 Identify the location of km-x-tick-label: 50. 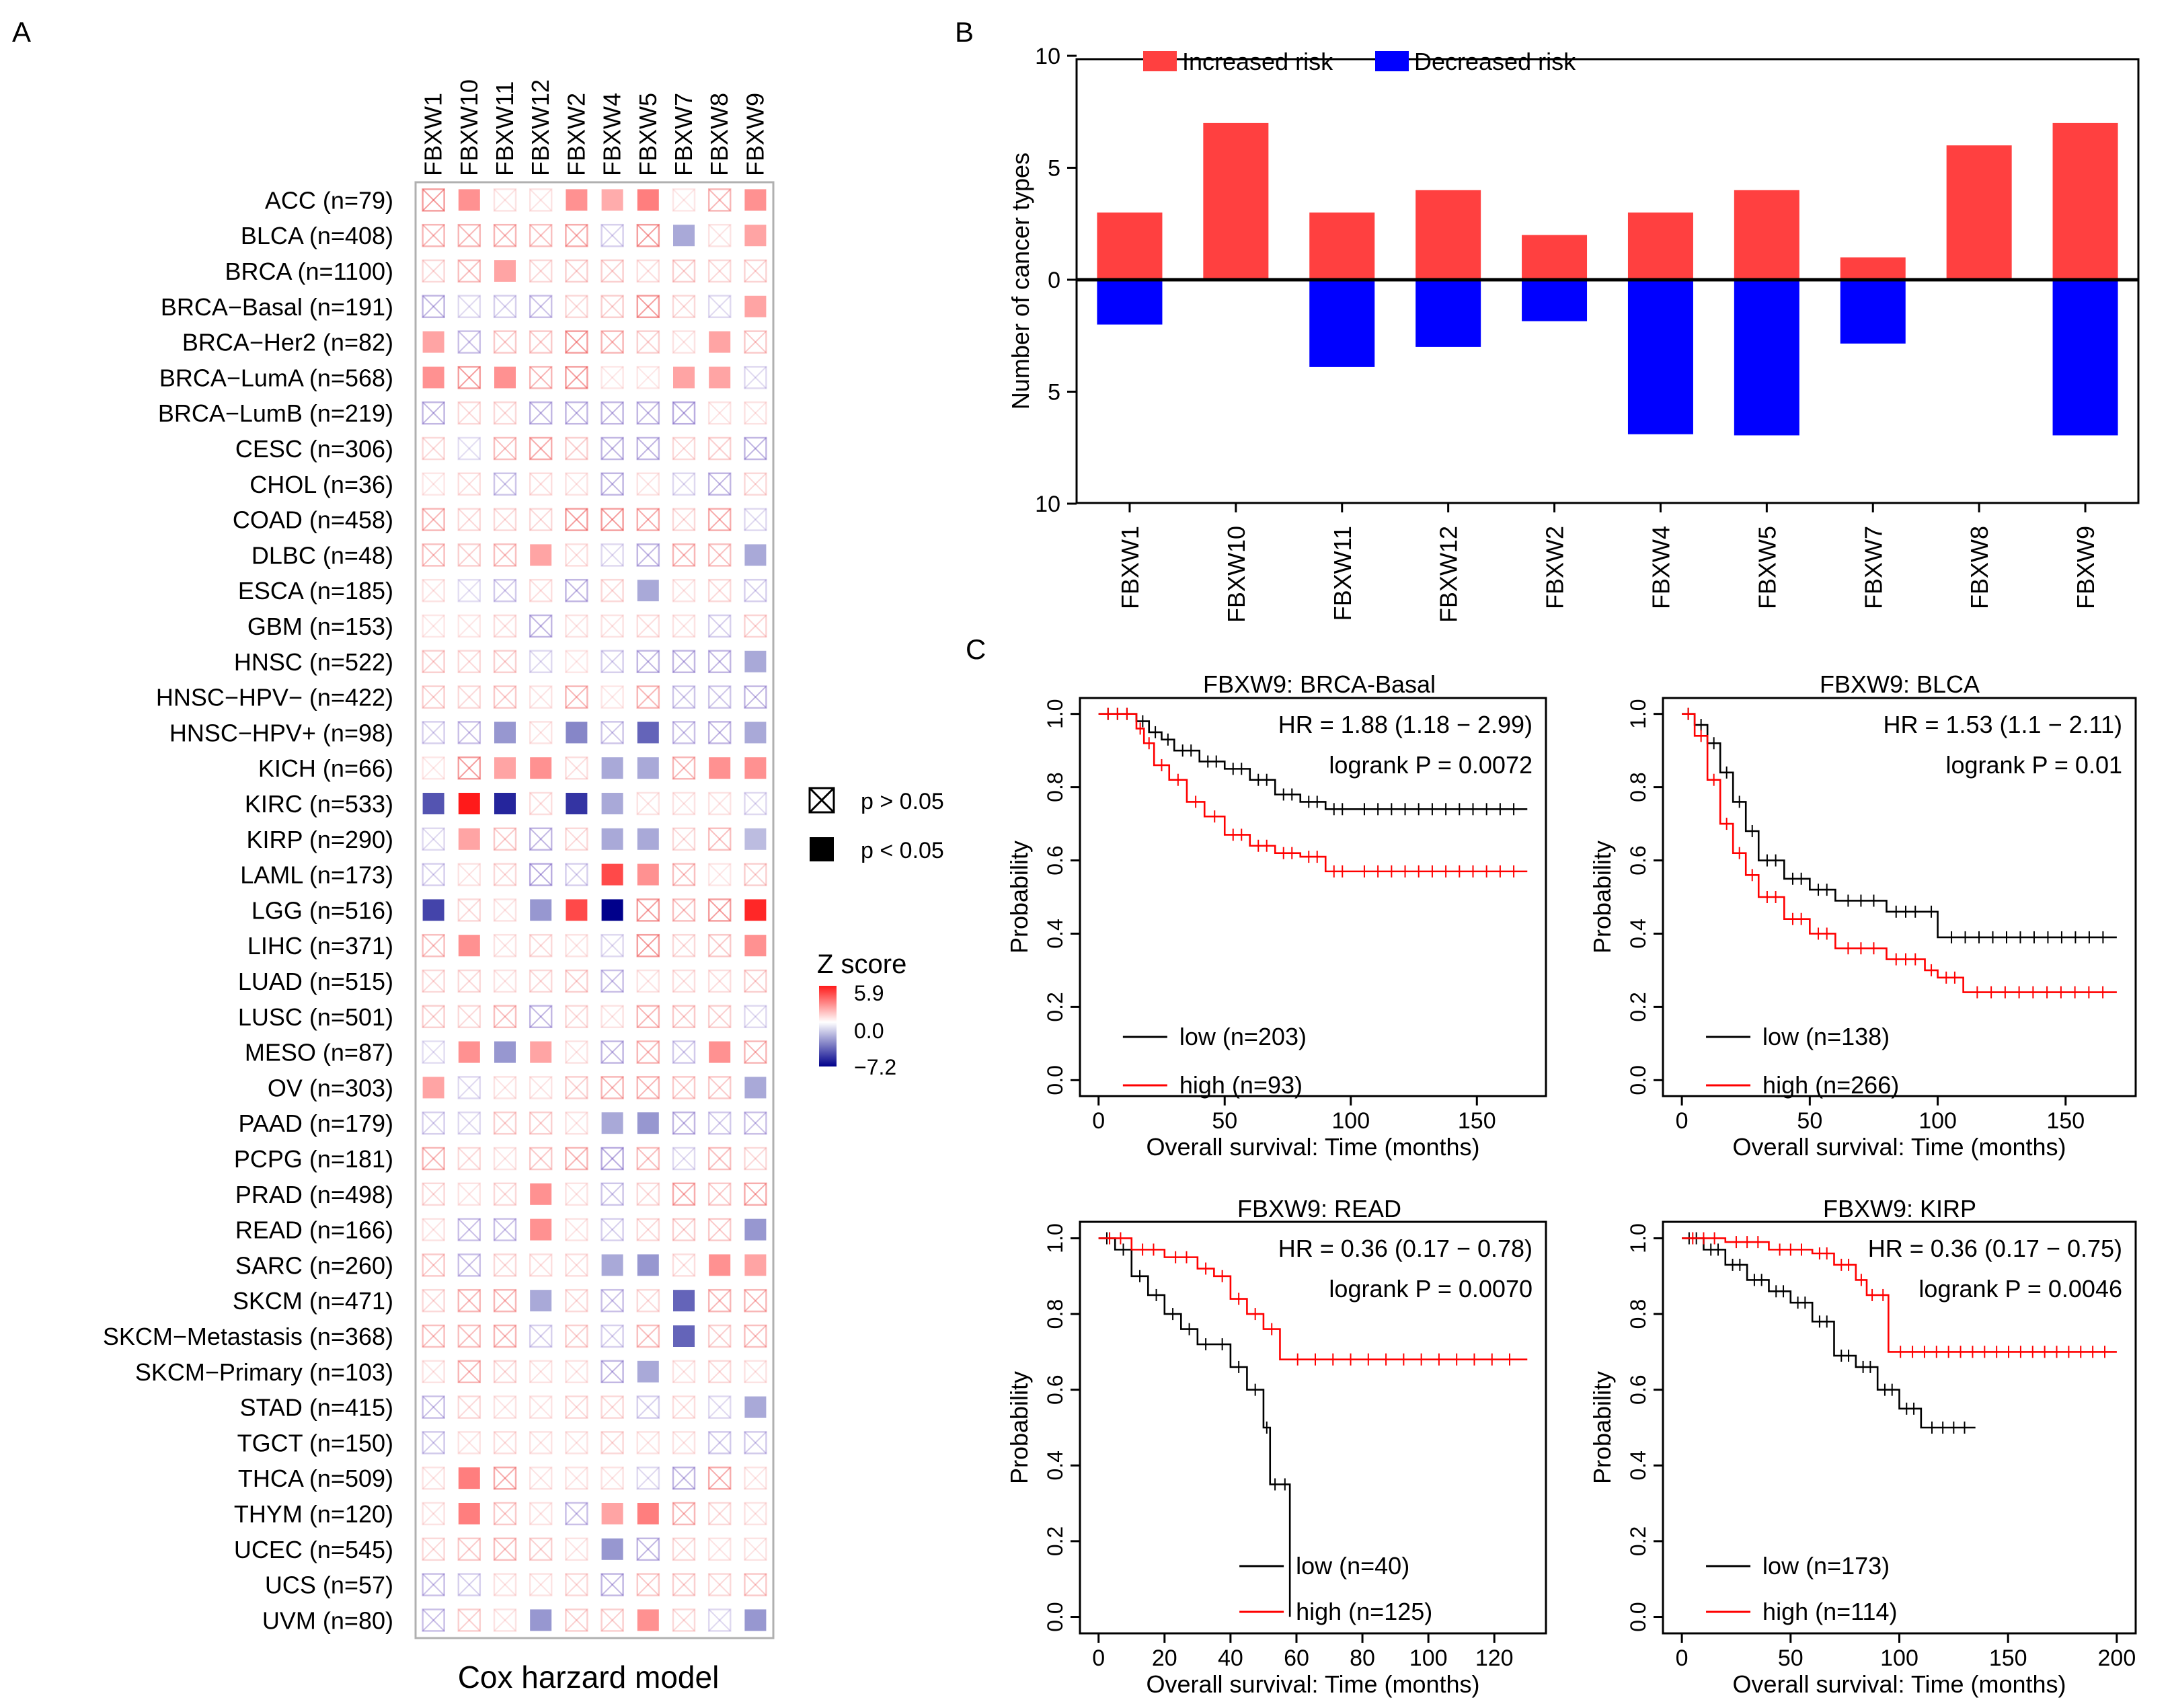
(1224, 1121).